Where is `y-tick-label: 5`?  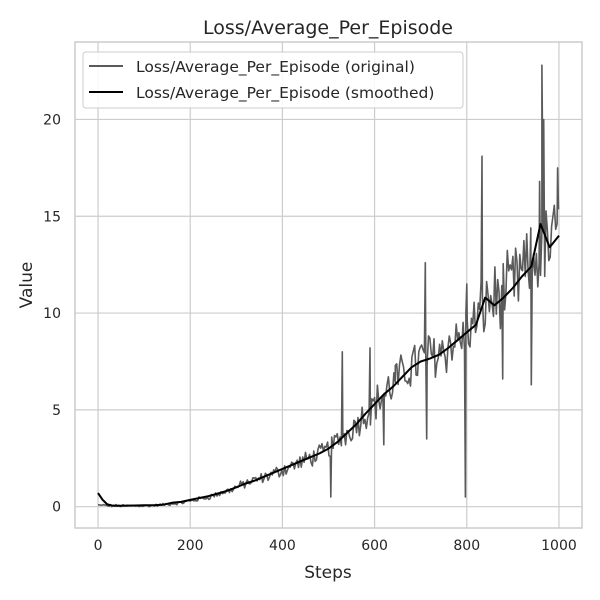
y-tick-label: 5 is located at coordinates (56, 411).